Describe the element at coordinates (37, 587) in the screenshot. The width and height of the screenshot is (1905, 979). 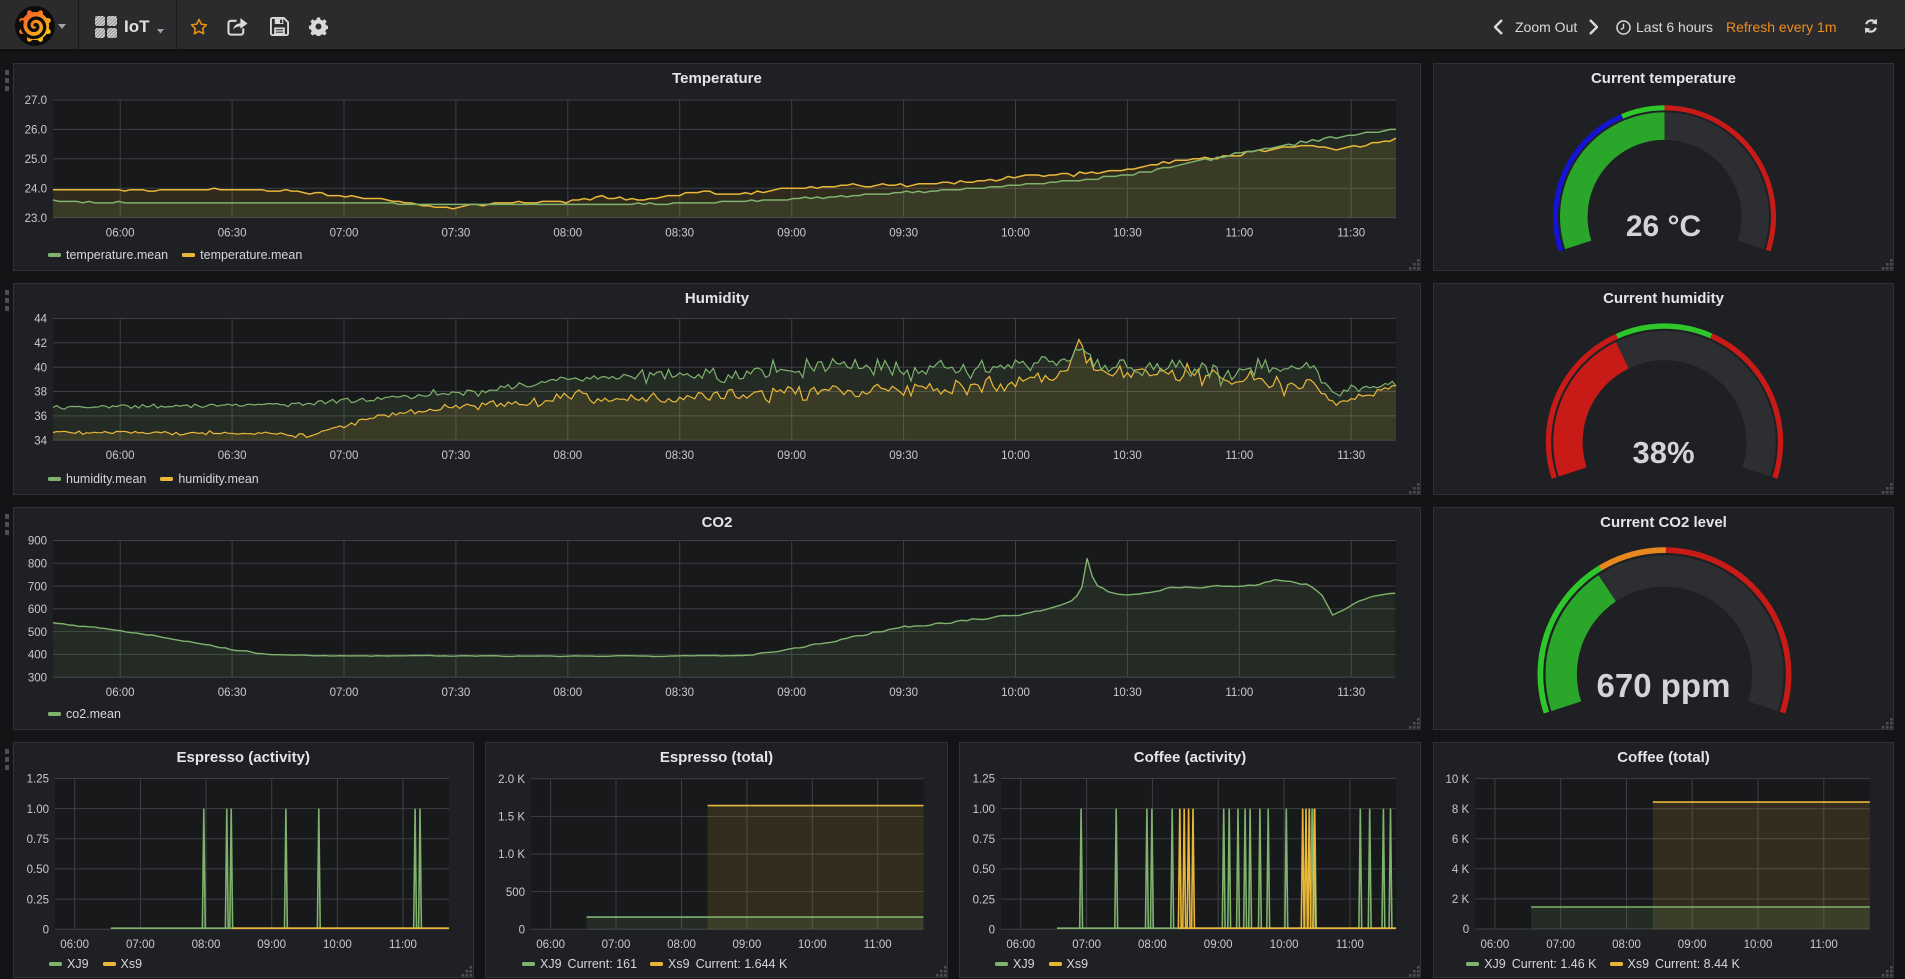
I see `svg-text: 700` at that location.